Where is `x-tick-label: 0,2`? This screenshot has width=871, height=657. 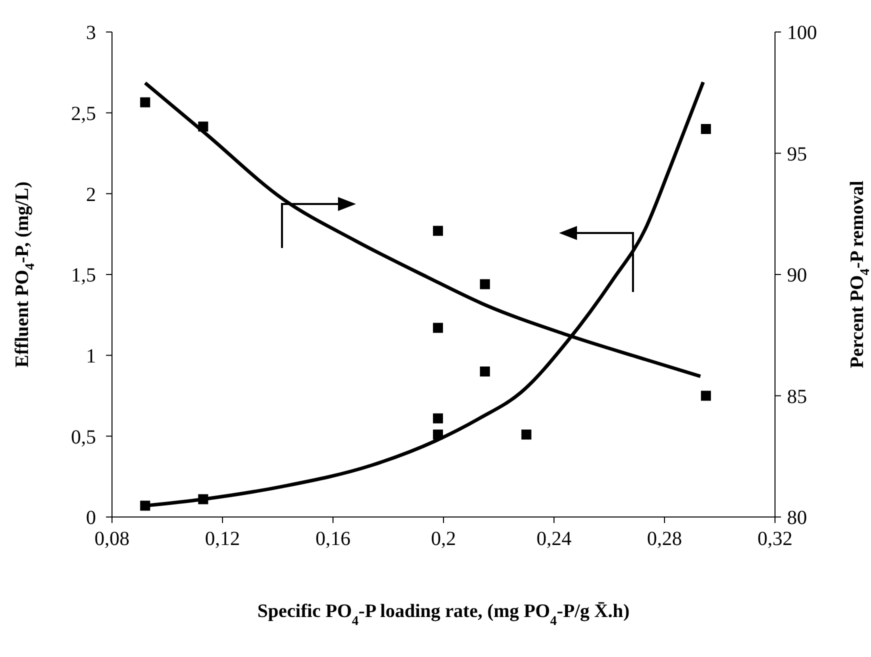
x-tick-label: 0,2 is located at coordinates (443, 539).